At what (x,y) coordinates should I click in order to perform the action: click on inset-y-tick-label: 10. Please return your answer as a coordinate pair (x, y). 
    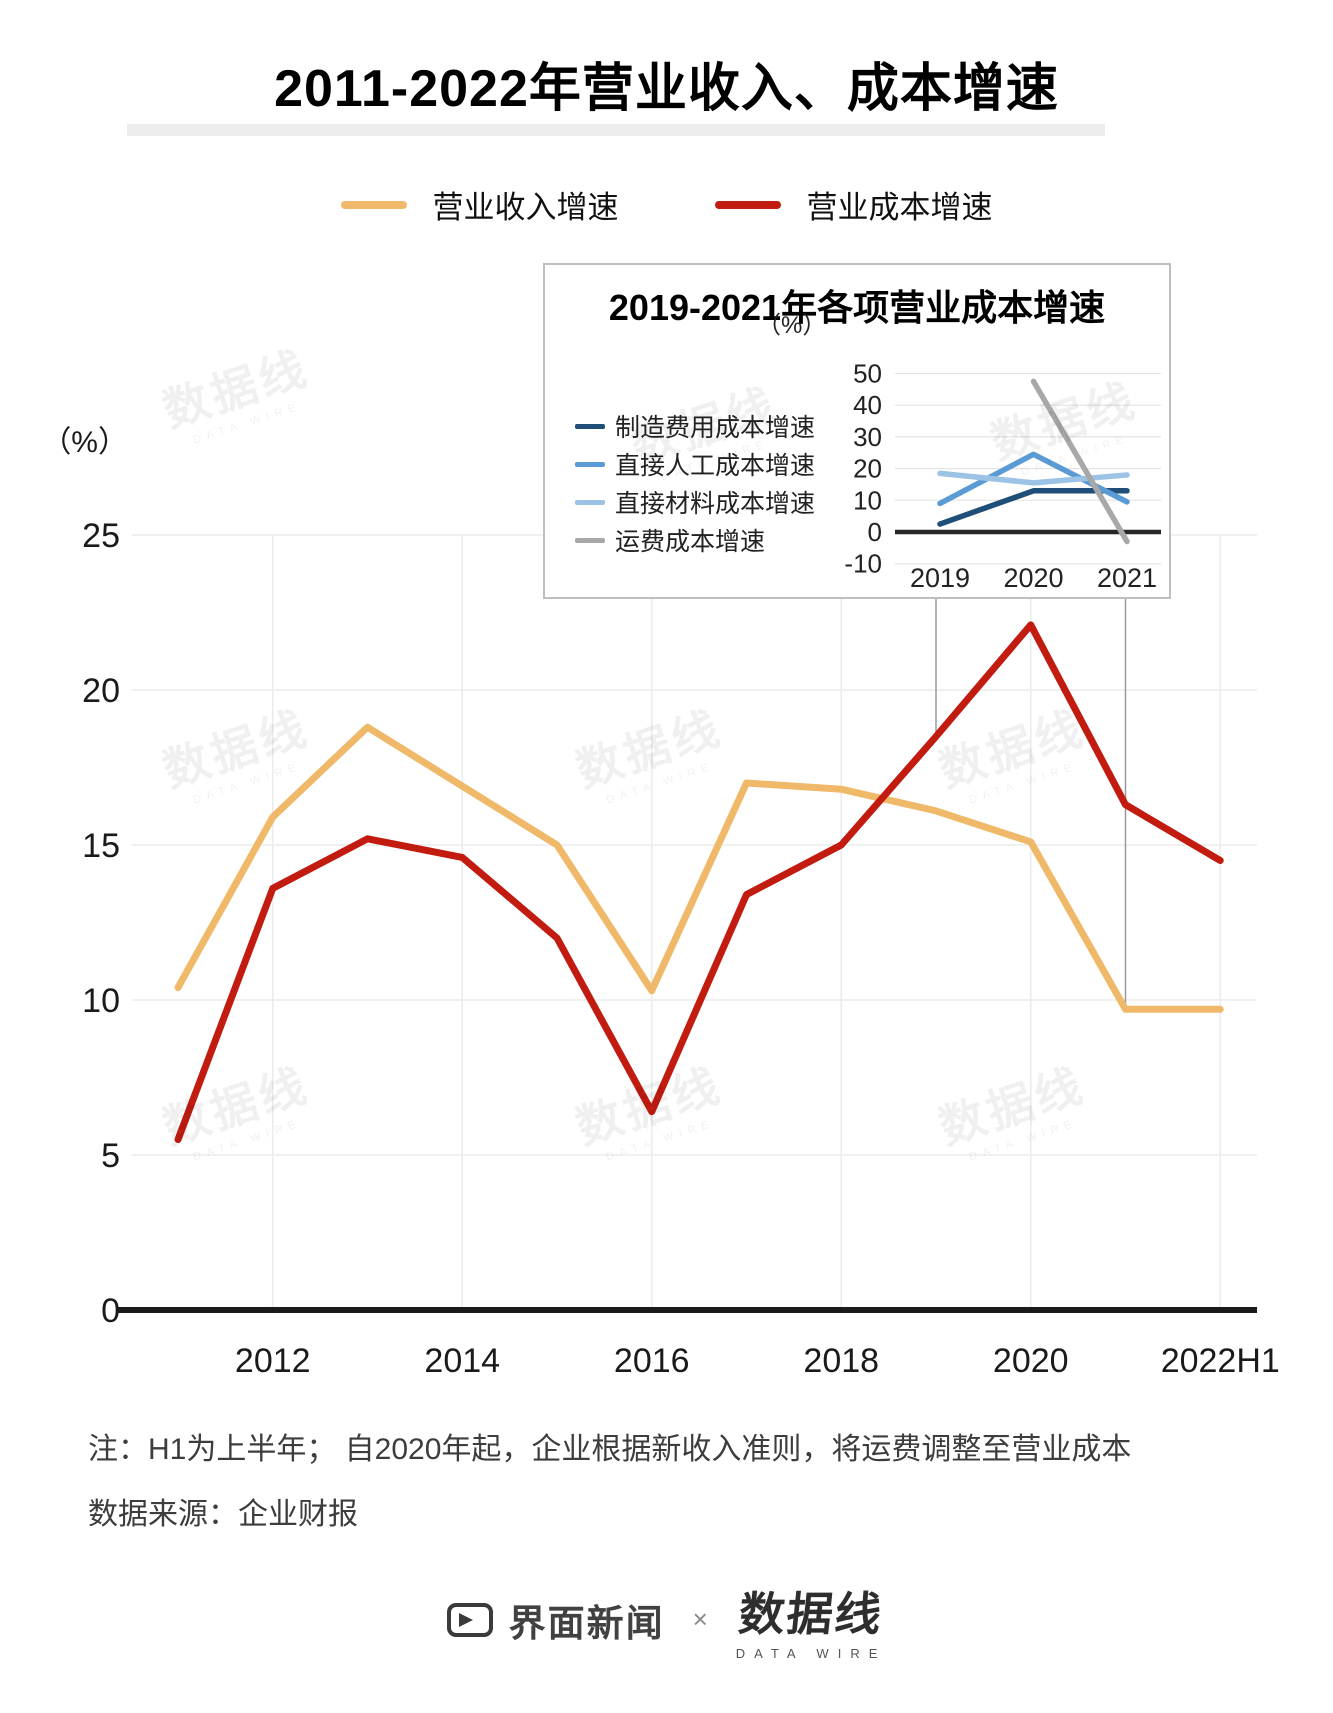
    Looking at the image, I should click on (867, 500).